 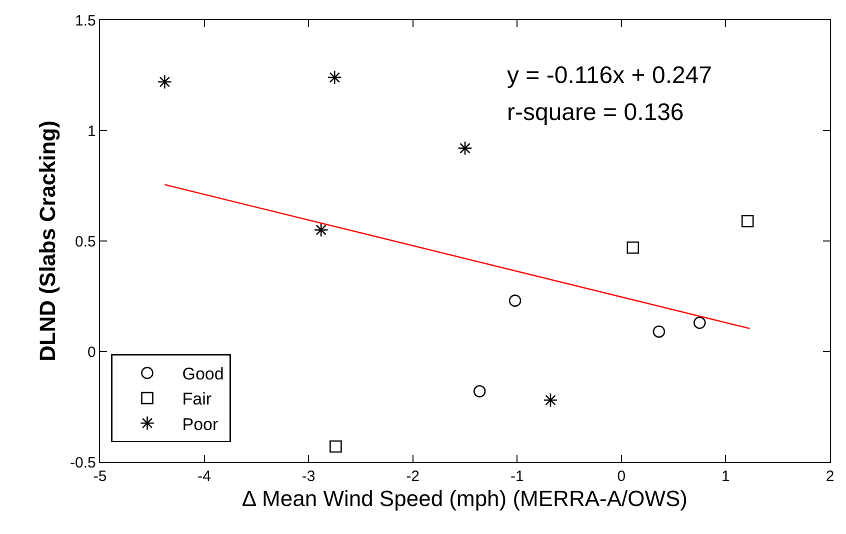 I want to click on x-tick-label: 2, so click(x=830, y=477).